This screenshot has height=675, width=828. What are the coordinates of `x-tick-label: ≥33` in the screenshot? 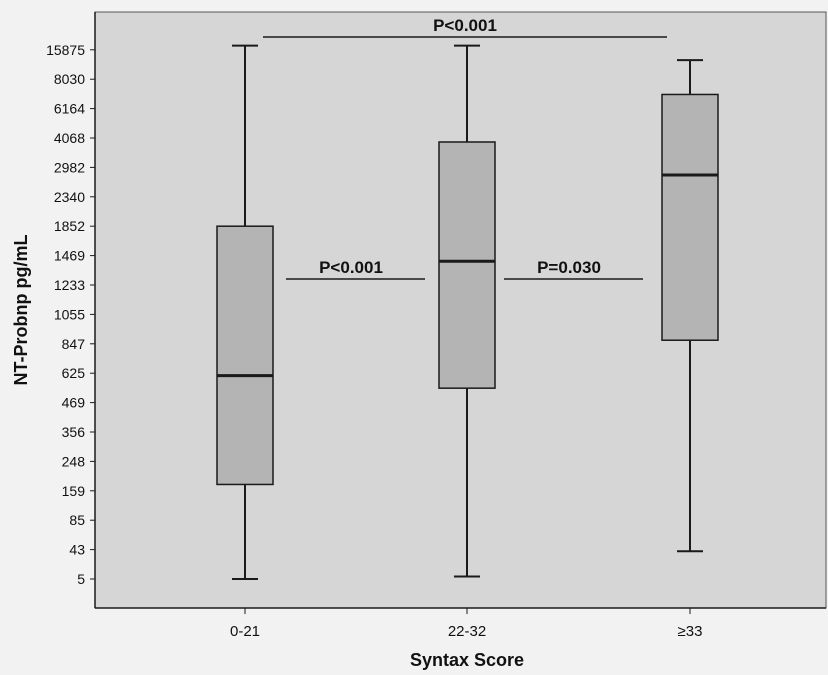 It's located at (690, 631).